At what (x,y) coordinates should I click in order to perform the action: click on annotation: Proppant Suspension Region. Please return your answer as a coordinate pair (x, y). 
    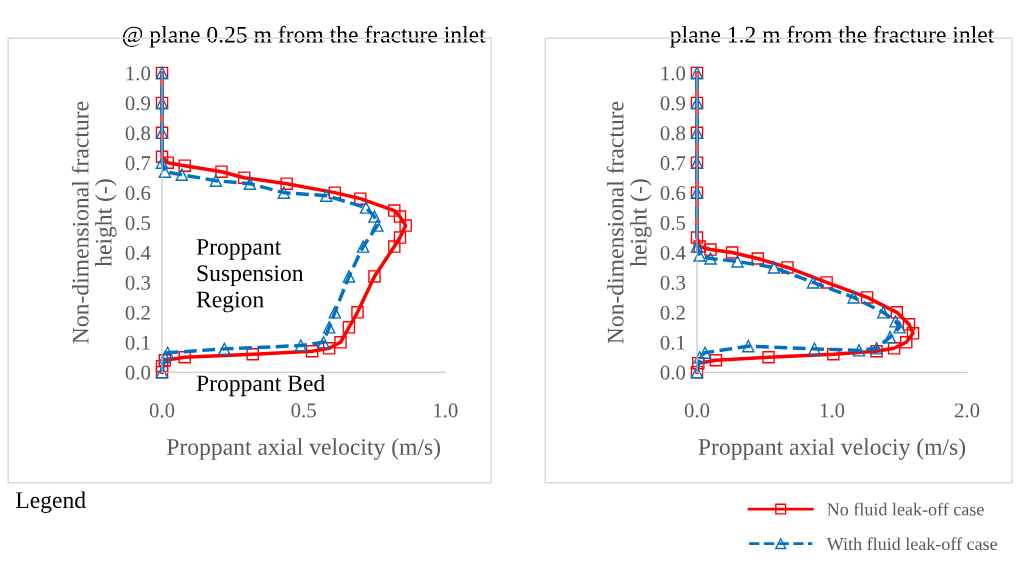
    Looking at the image, I should click on (250, 276).